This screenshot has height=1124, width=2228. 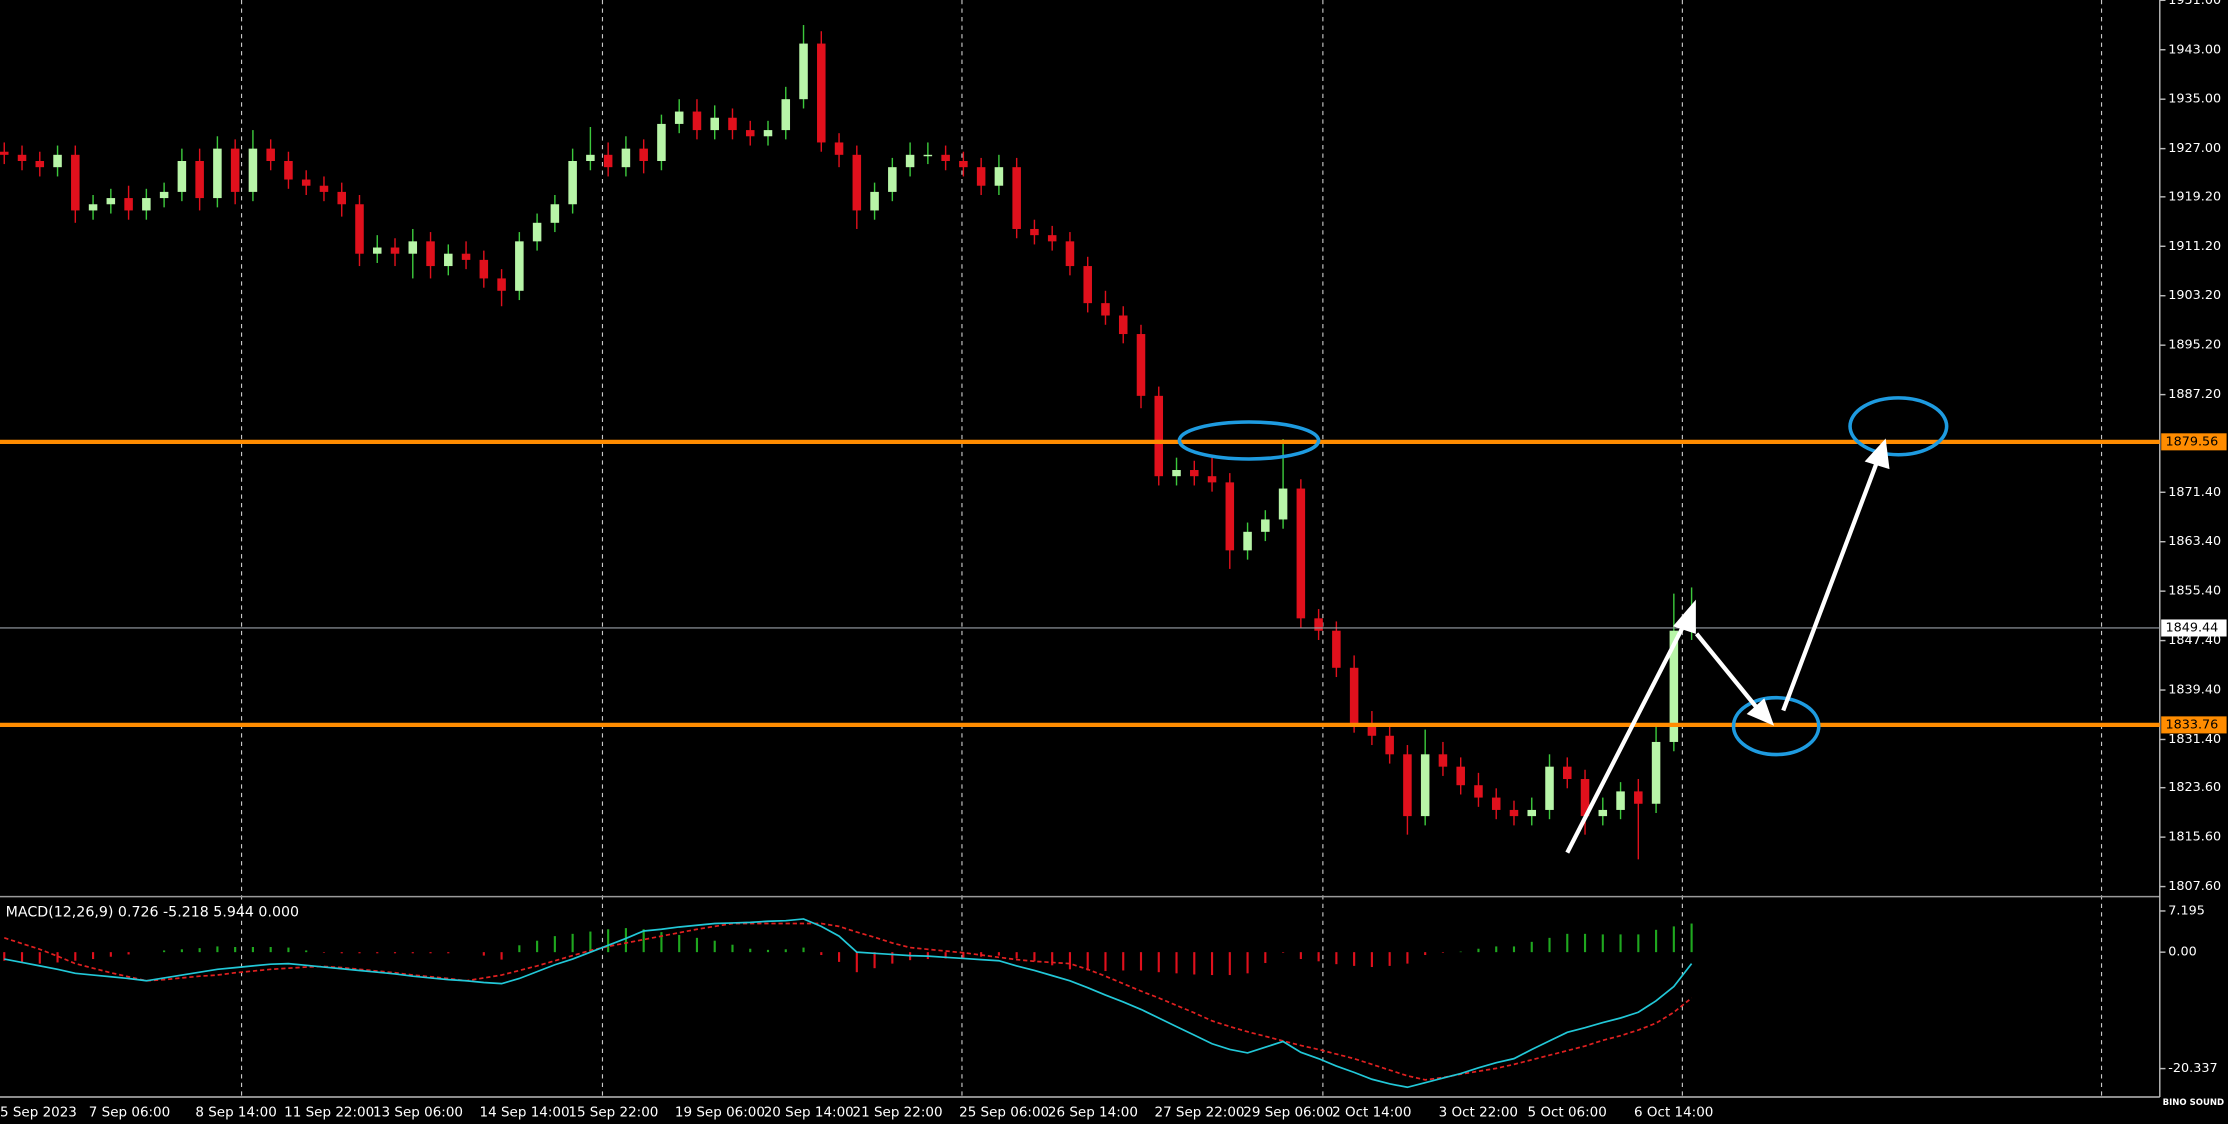 What do you see at coordinates (2194, 739) in the screenshot?
I see `y-tick-label: 1831.40` at bounding box center [2194, 739].